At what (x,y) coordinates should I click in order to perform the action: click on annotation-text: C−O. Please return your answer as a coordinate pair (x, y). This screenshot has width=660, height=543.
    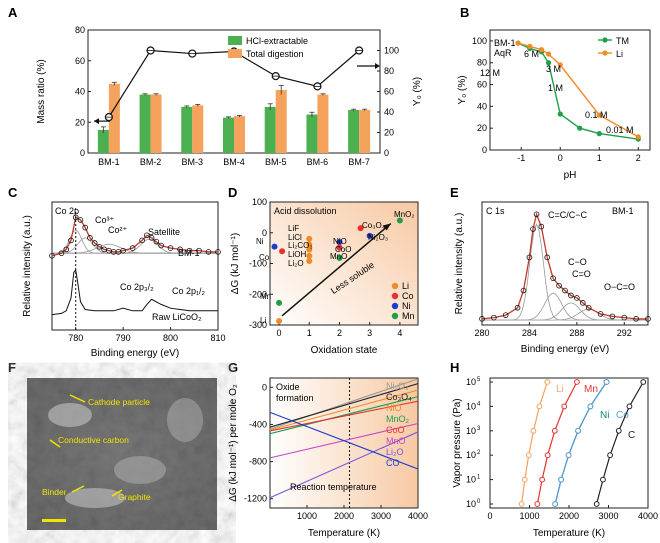
    Looking at the image, I should click on (577, 262).